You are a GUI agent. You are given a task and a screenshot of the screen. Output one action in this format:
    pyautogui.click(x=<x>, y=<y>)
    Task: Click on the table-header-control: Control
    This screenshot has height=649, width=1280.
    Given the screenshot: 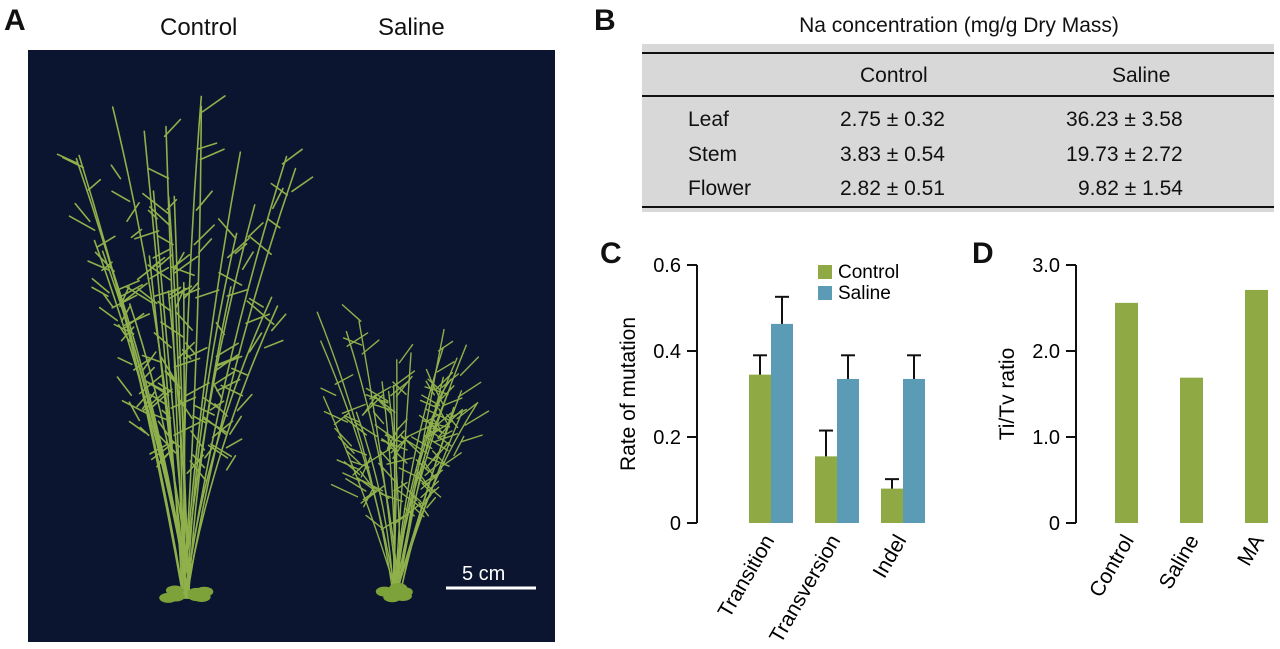 What is the action you would take?
    pyautogui.click(x=894, y=75)
    